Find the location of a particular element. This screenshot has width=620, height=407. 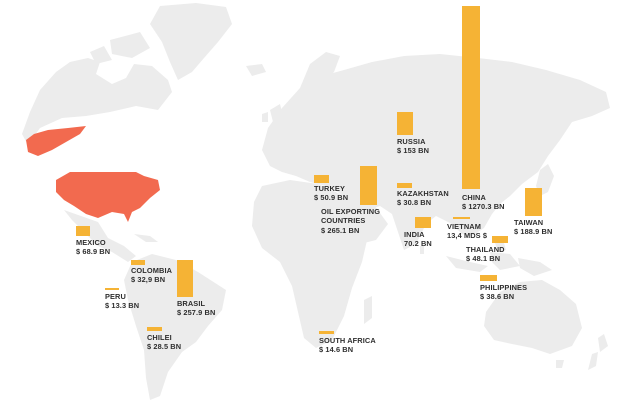

bar-turkey is located at coordinates (321, 179).